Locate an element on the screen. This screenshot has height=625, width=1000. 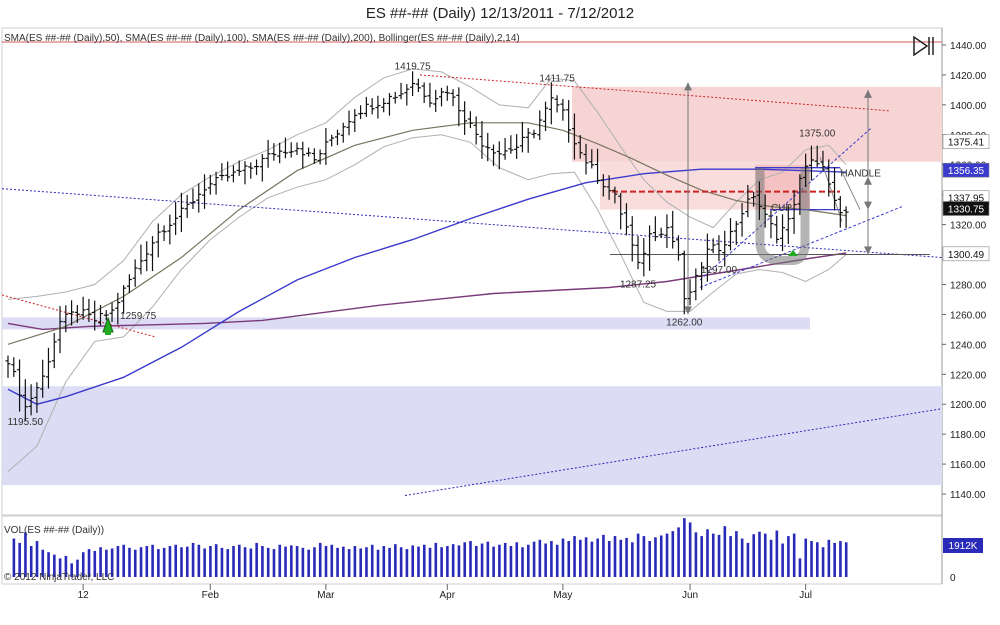
trendline-descending-blue is located at coordinates (472, 223).